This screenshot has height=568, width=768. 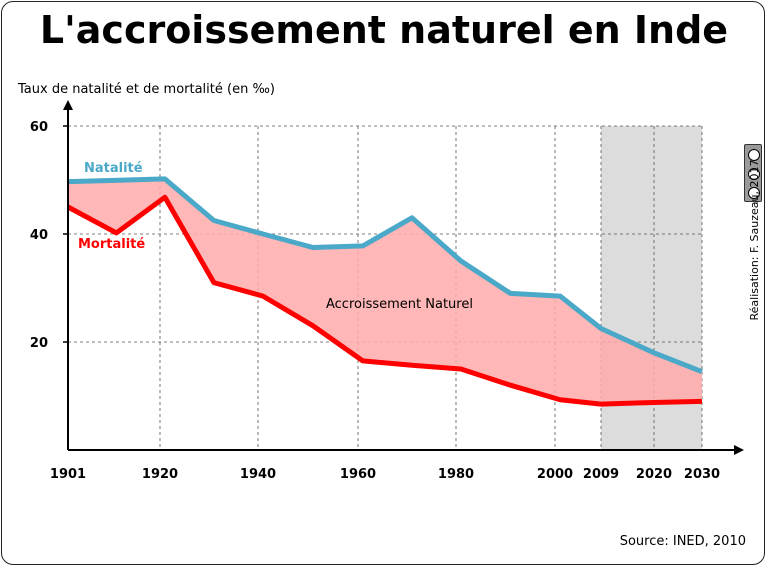 What do you see at coordinates (68, 105) in the screenshot?
I see `y-axis-arrow` at bounding box center [68, 105].